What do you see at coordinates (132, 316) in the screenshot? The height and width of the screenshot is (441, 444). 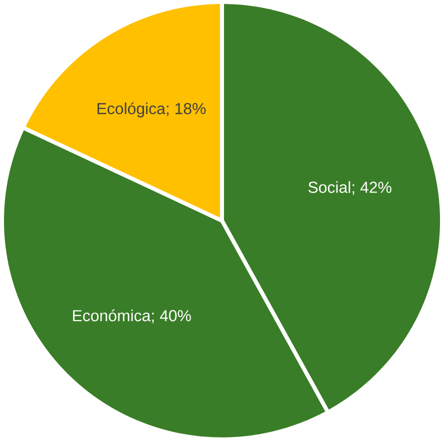 I see `slice-label: Económica; 40%` at bounding box center [132, 316].